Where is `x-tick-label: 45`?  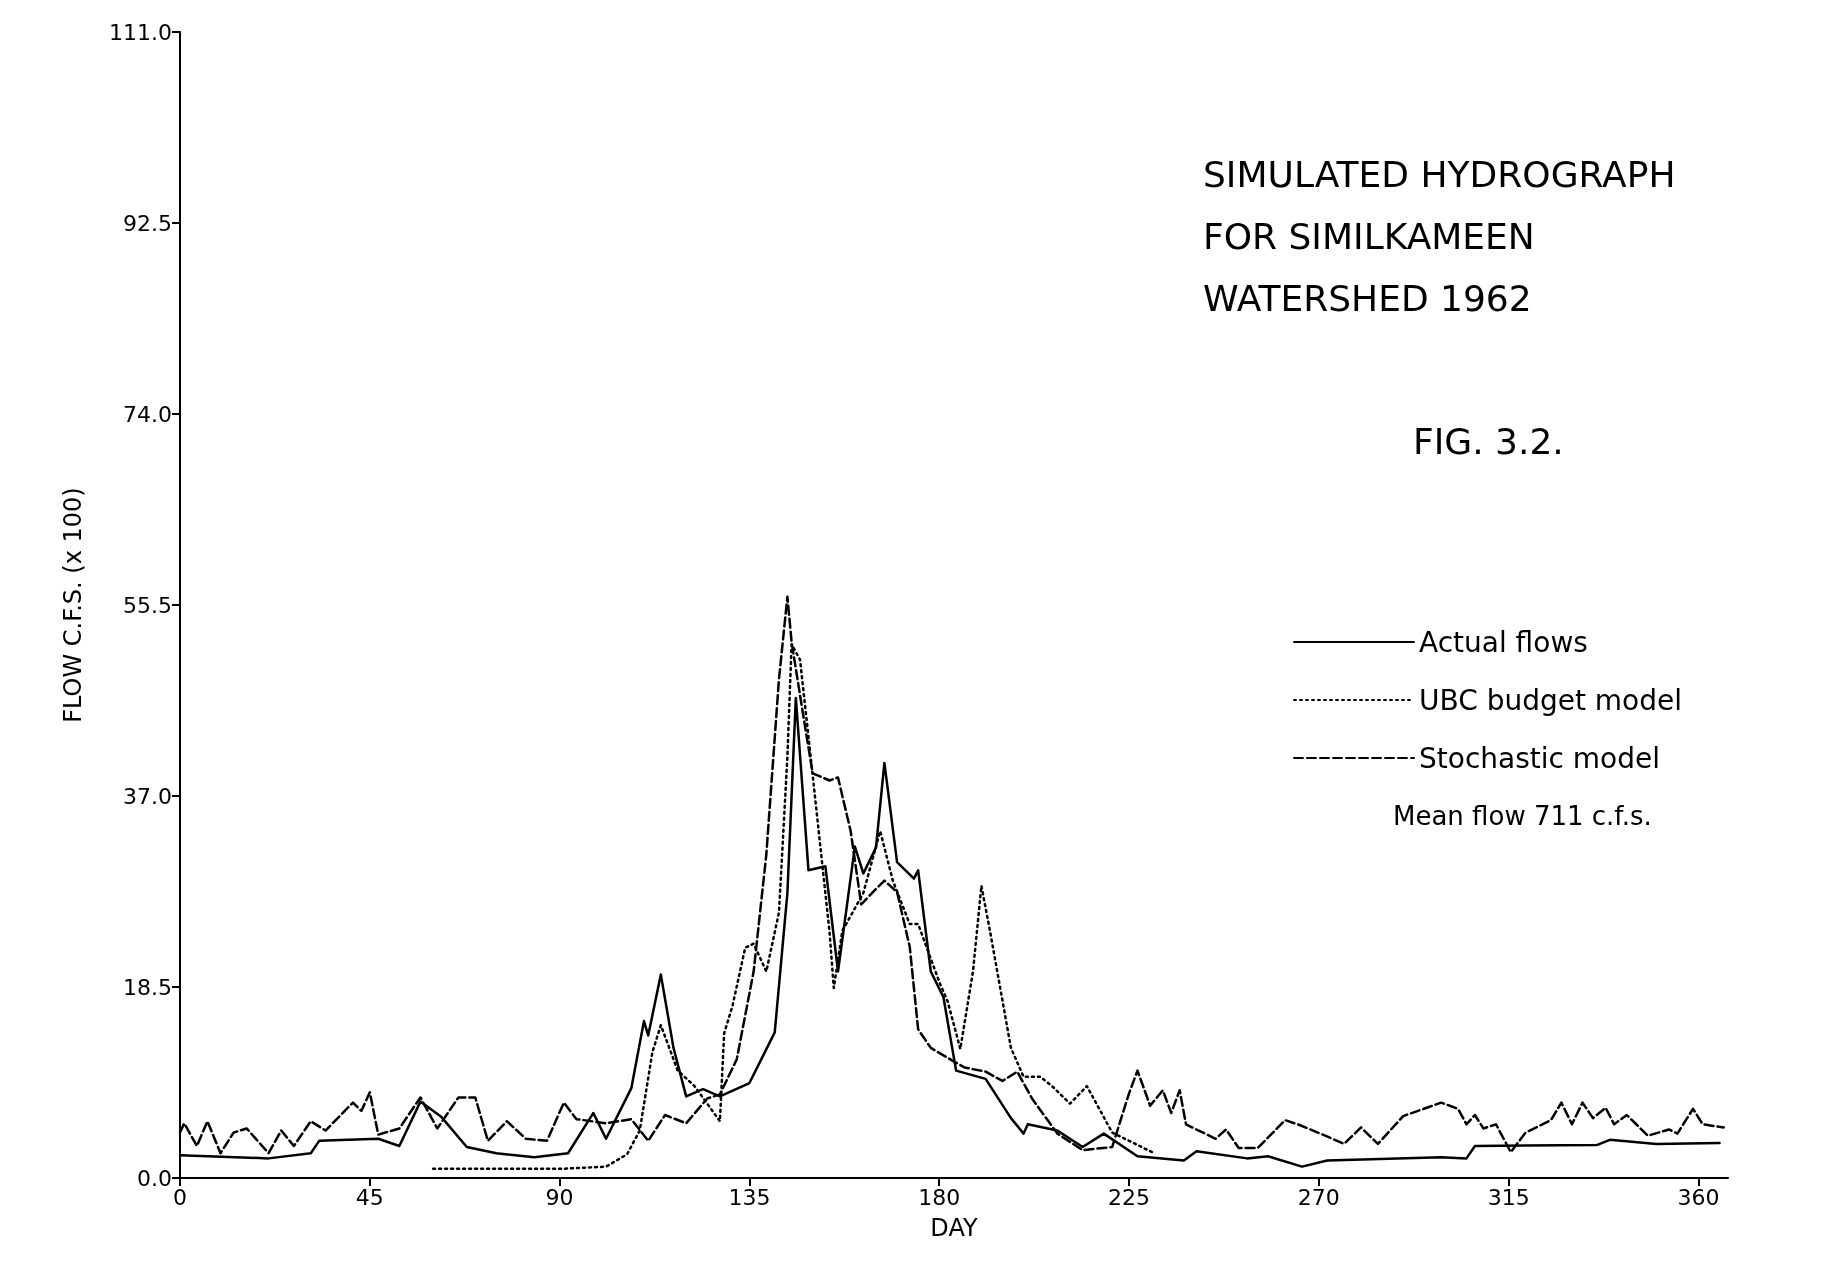
x-tick-label: 45 is located at coordinates (369, 1197).